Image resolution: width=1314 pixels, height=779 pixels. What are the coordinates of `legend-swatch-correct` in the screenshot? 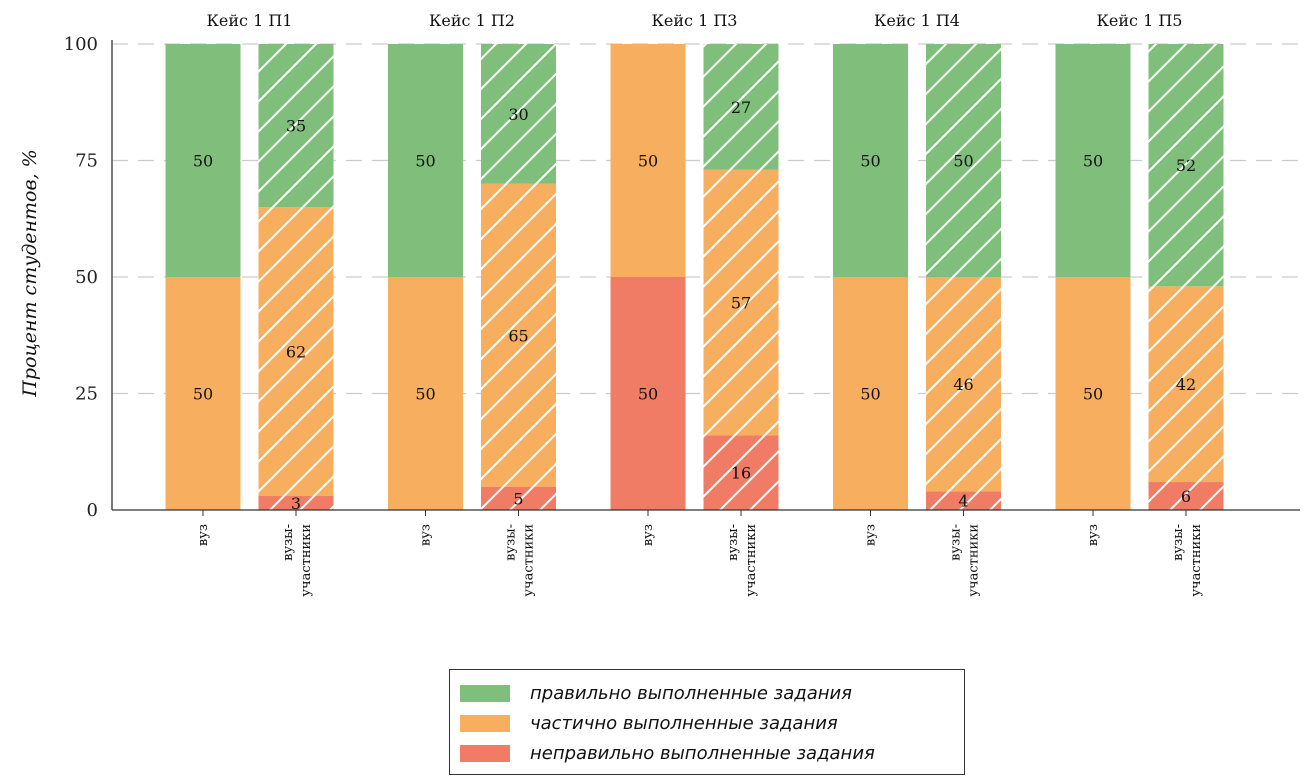 It's located at (485, 693).